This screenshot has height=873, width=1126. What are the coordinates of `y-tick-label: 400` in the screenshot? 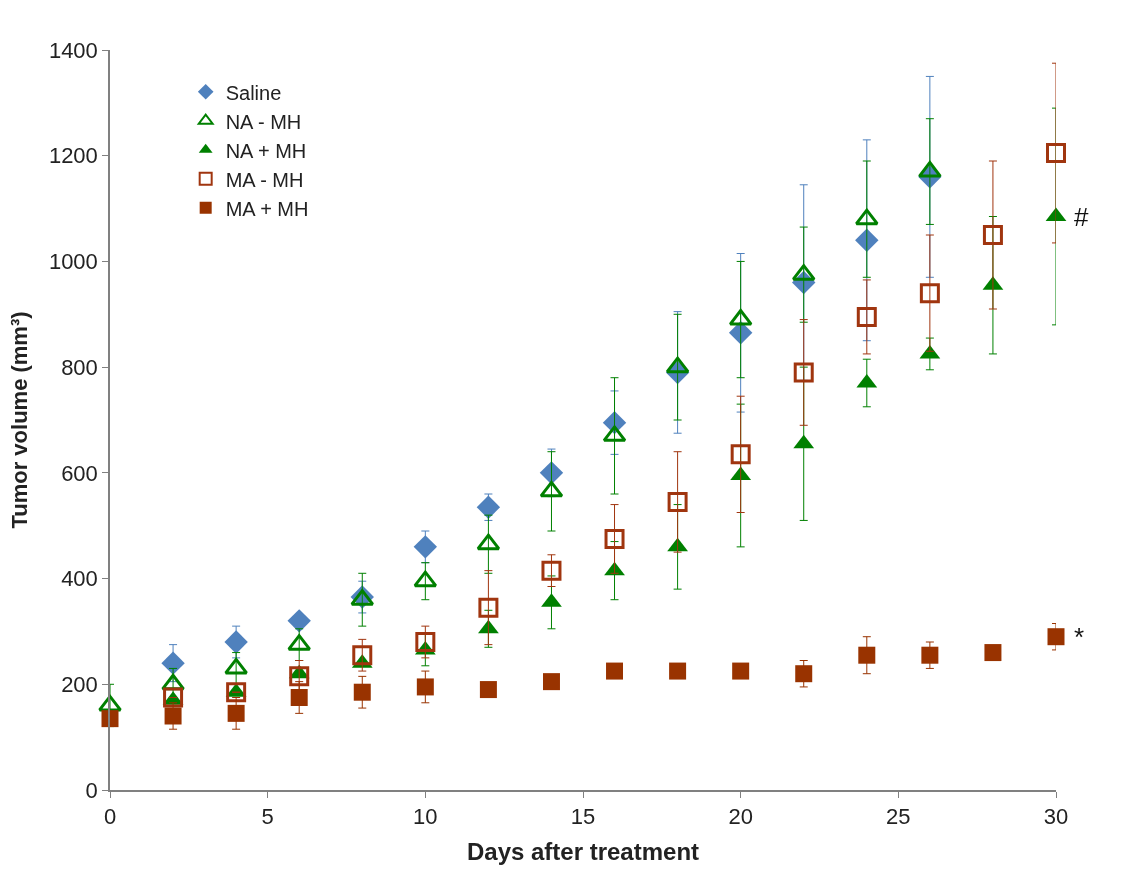 It's located at (79, 579).